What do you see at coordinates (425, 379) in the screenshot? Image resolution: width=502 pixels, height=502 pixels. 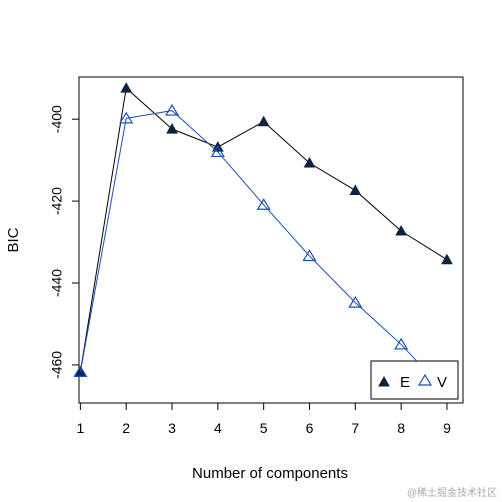 I see `legend-marker-v` at bounding box center [425, 379].